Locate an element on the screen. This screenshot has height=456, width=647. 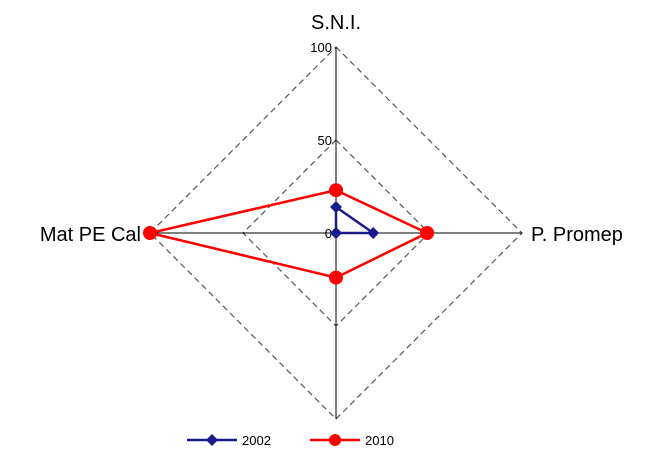
axis-label-sni: S.N.I. is located at coordinates (336, 23).